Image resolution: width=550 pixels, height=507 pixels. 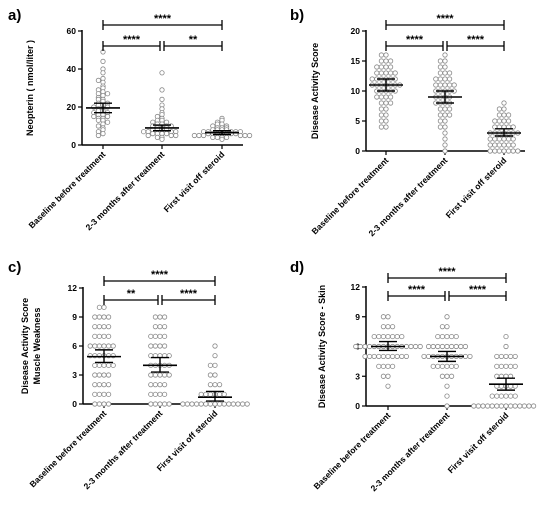 I want to click on significance-label: **, so click(x=131, y=294).